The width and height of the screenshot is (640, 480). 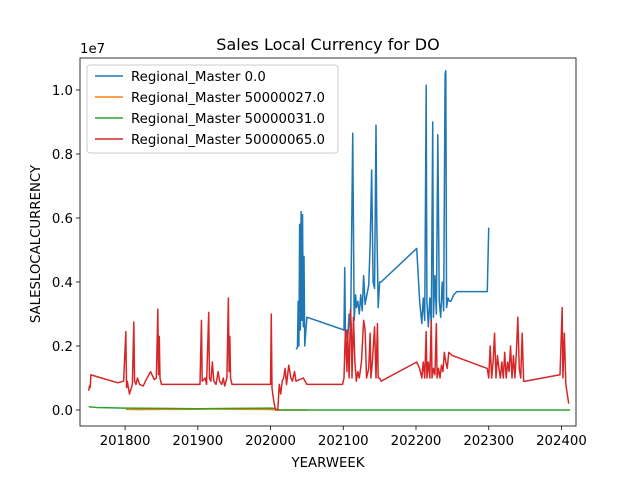 I want to click on legend-label: Regional_Master 50000031.0, so click(x=228, y=119).